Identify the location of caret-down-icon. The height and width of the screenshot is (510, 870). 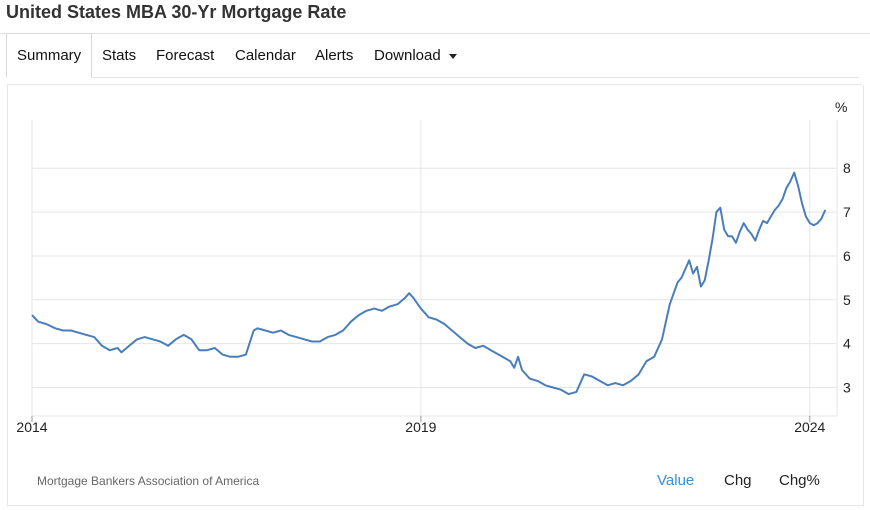
(452, 56).